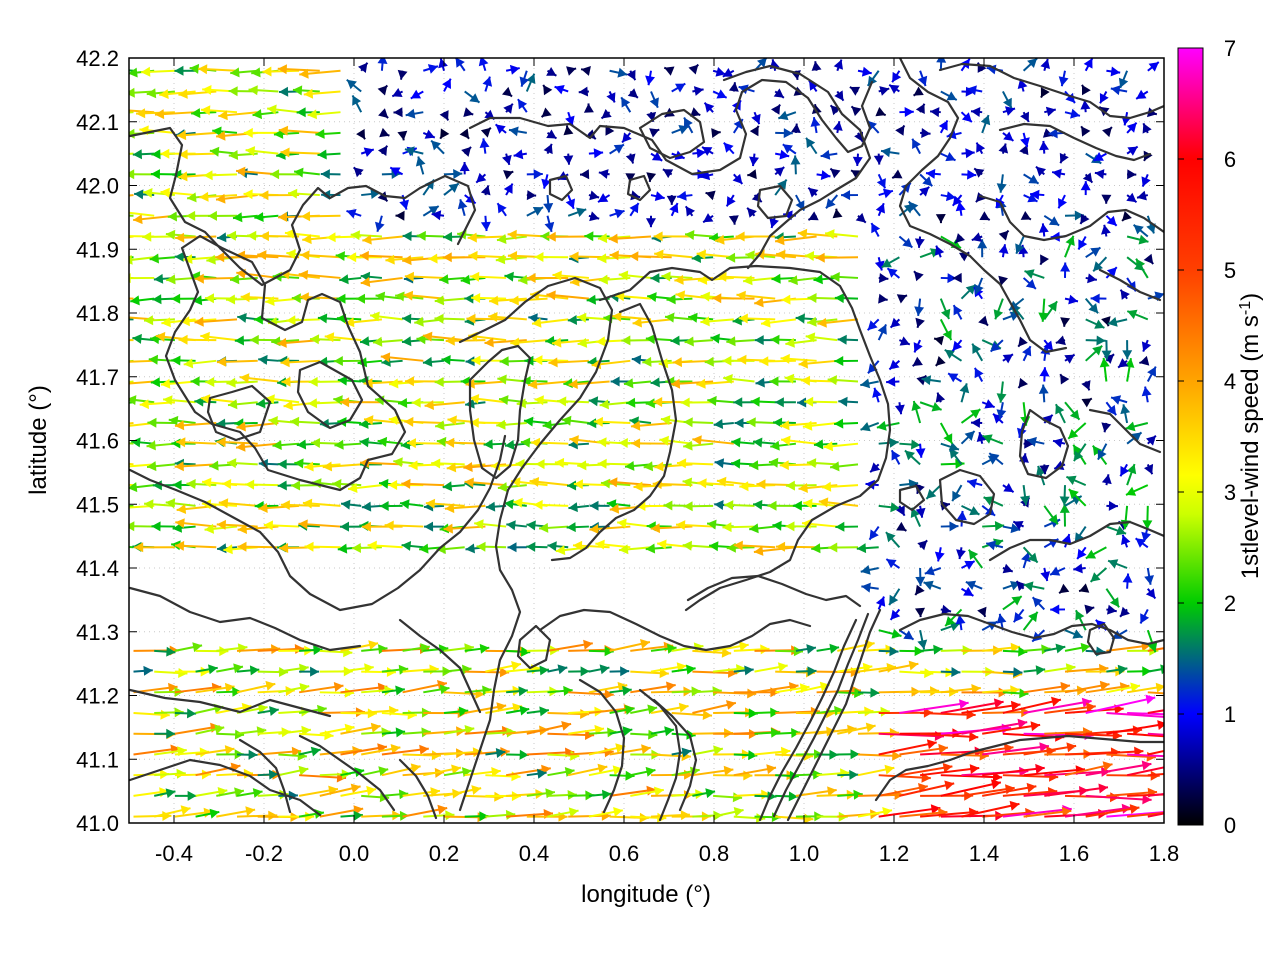 The image size is (1280, 960). What do you see at coordinates (1230, 270) in the screenshot?
I see `colorbar-tick-label: 5` at bounding box center [1230, 270].